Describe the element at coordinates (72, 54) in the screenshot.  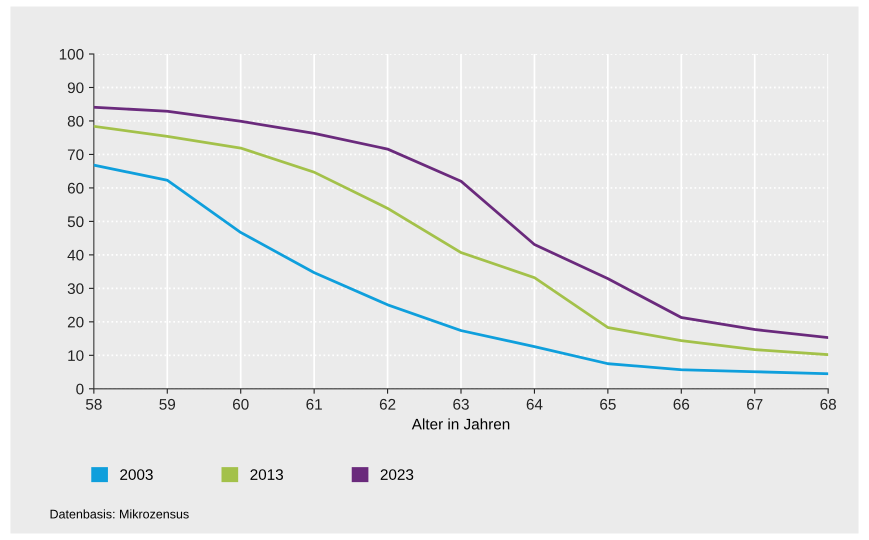
I see `y-tick-label: 100` at that location.